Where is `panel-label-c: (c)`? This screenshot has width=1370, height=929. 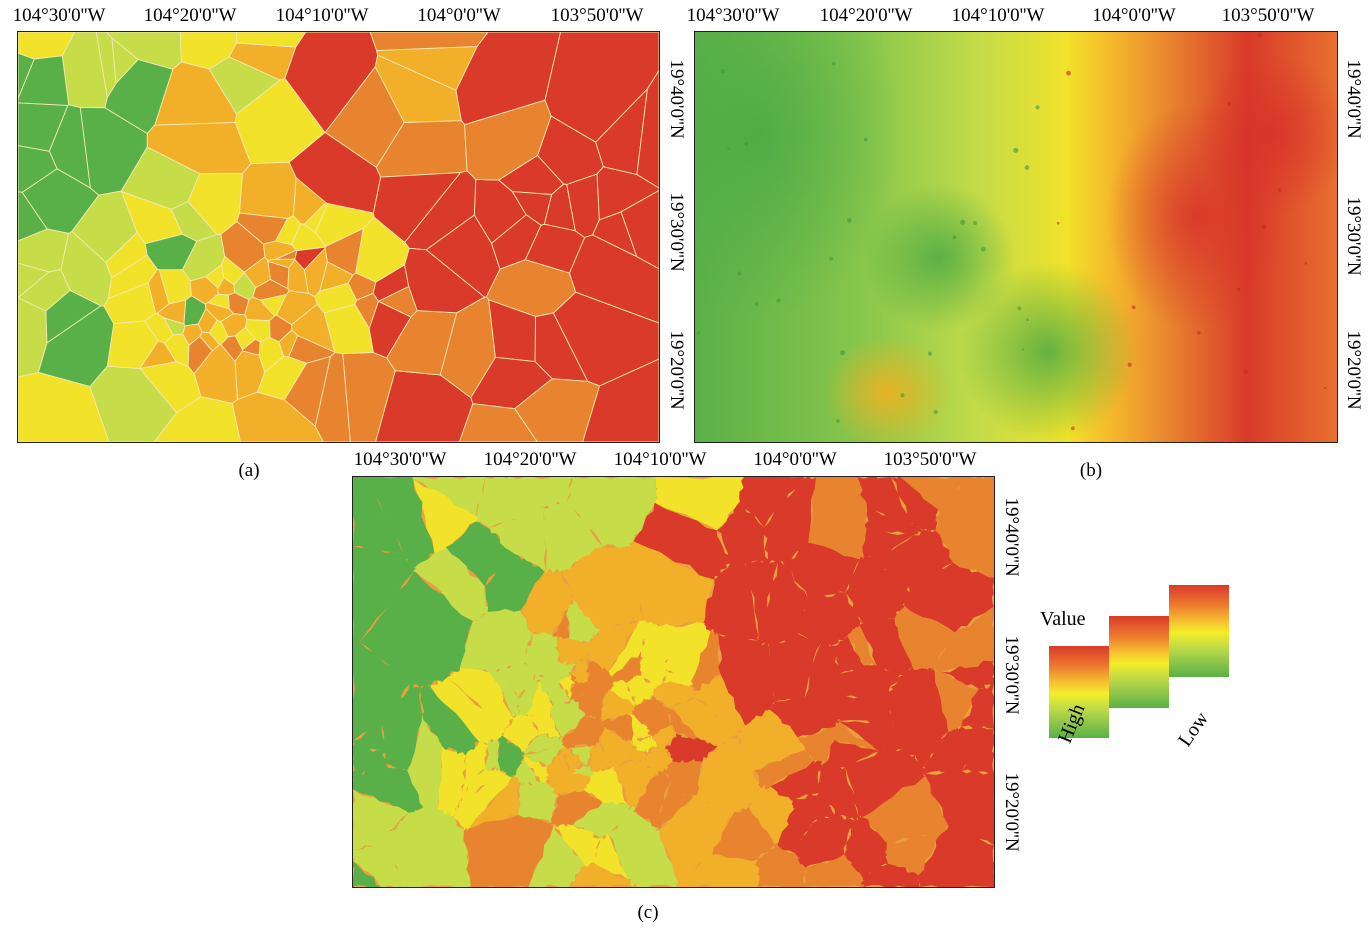 panel-label-c: (c) is located at coordinates (648, 912).